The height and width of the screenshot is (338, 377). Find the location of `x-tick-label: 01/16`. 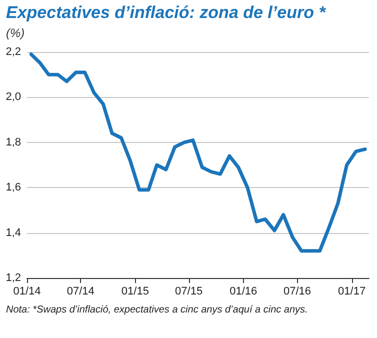

x-tick-label: 01/16 is located at coordinates (244, 292).